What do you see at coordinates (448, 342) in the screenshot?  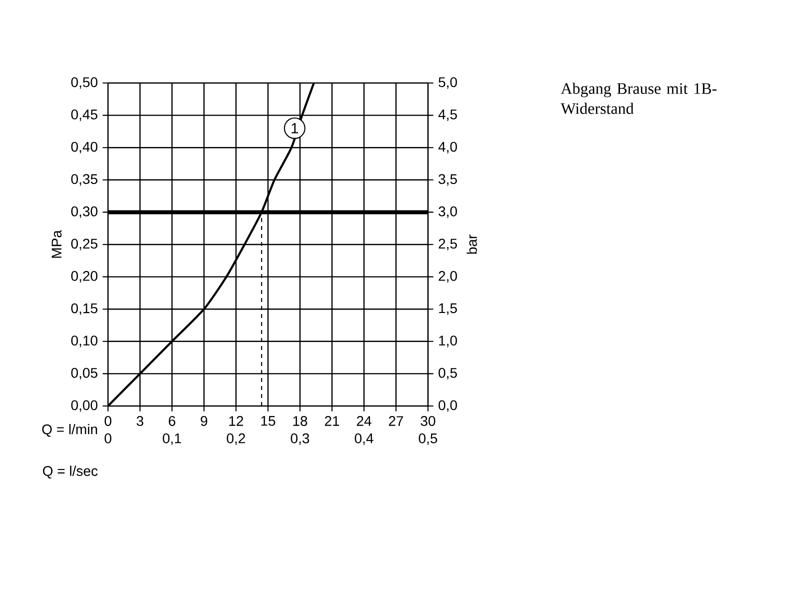 I see `y2-tick-label: 1,0` at bounding box center [448, 342].